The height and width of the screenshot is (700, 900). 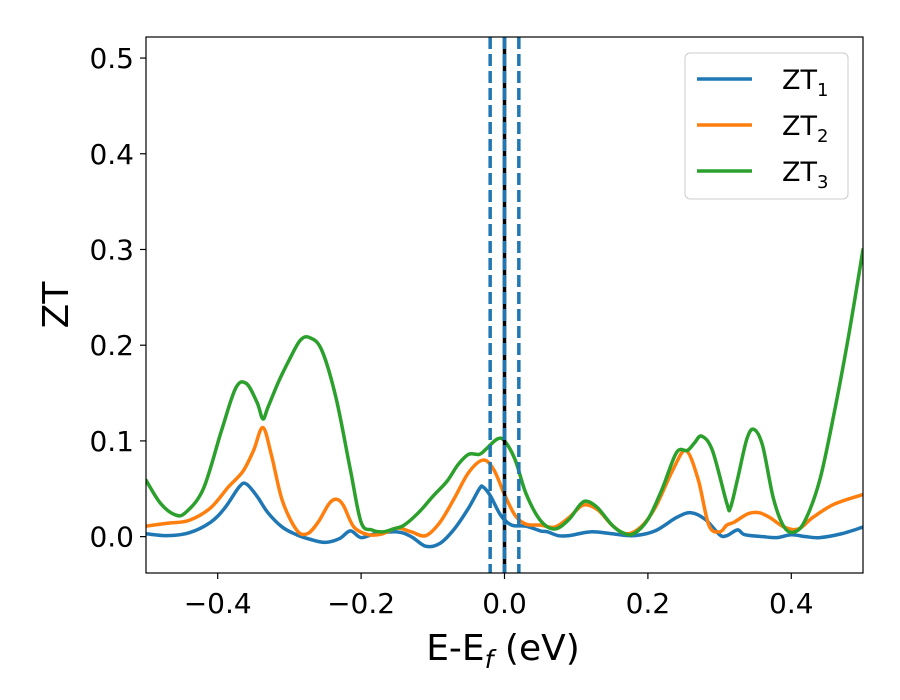 I want to click on legend-label-zt3: ZT3, so click(x=805, y=175).